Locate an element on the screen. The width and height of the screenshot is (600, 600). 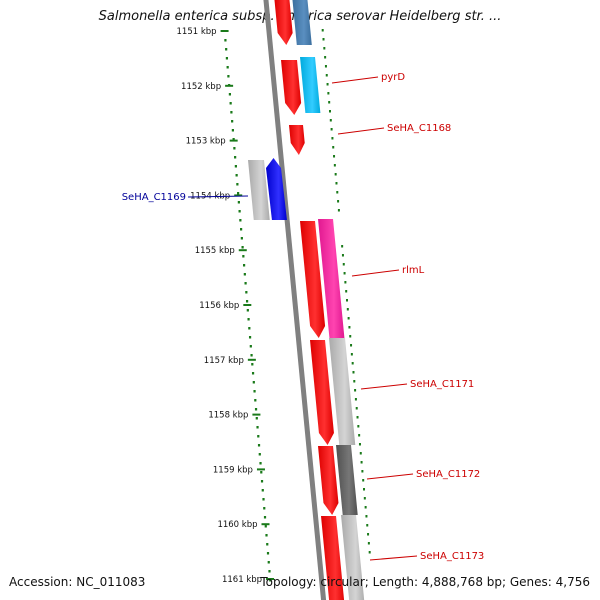
genome-backbone is located at coordinates (295, 300).